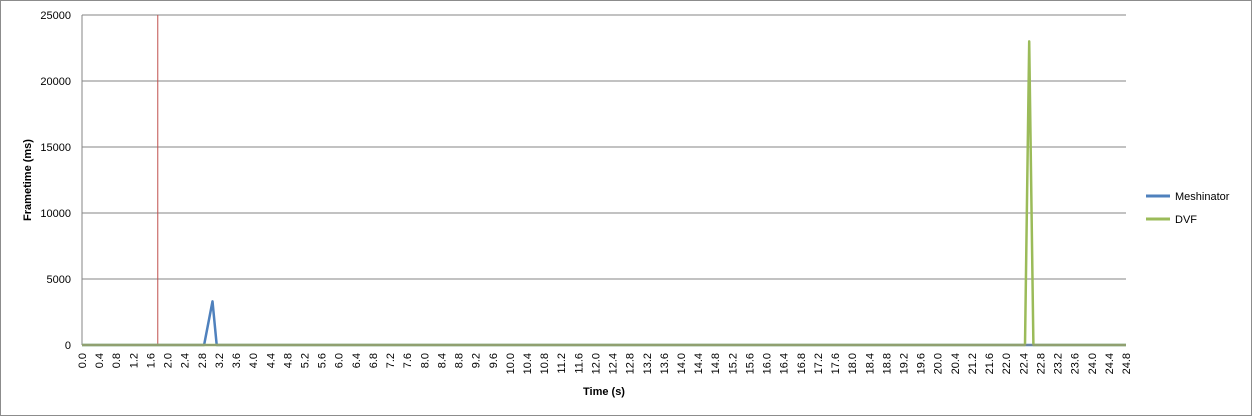  I want to click on x-tick-label-15: 6.0, so click(340, 360).